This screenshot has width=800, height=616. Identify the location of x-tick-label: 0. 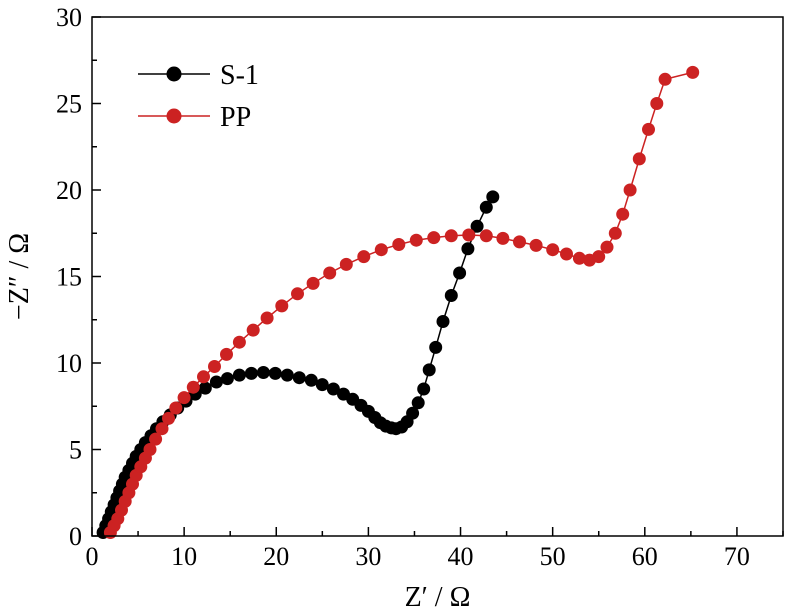
(92, 556).